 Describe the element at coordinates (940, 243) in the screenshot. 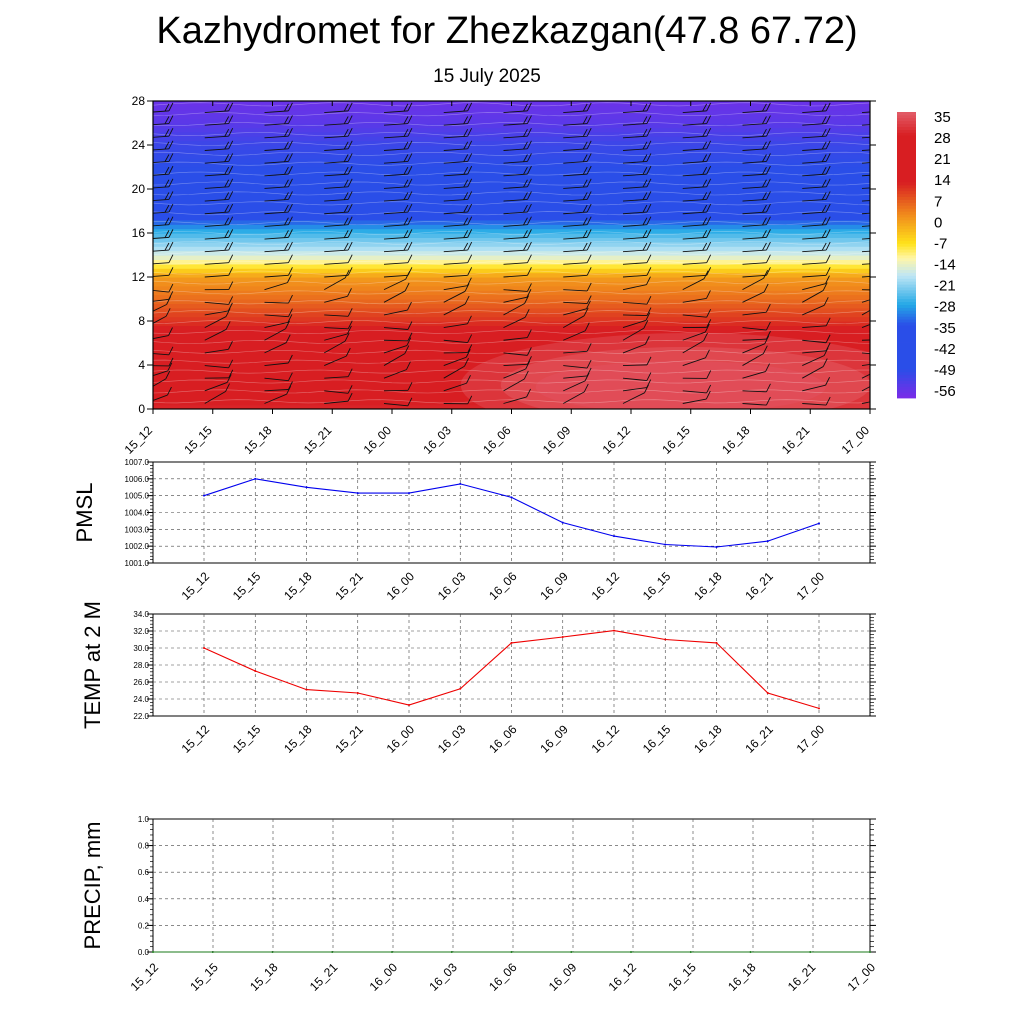

I see `colorbar-label: -7` at that location.